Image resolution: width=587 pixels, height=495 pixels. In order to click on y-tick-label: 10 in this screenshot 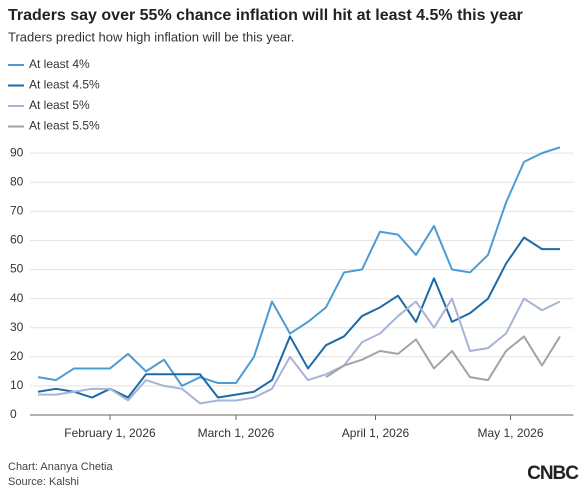, I will do `click(17, 385)`.